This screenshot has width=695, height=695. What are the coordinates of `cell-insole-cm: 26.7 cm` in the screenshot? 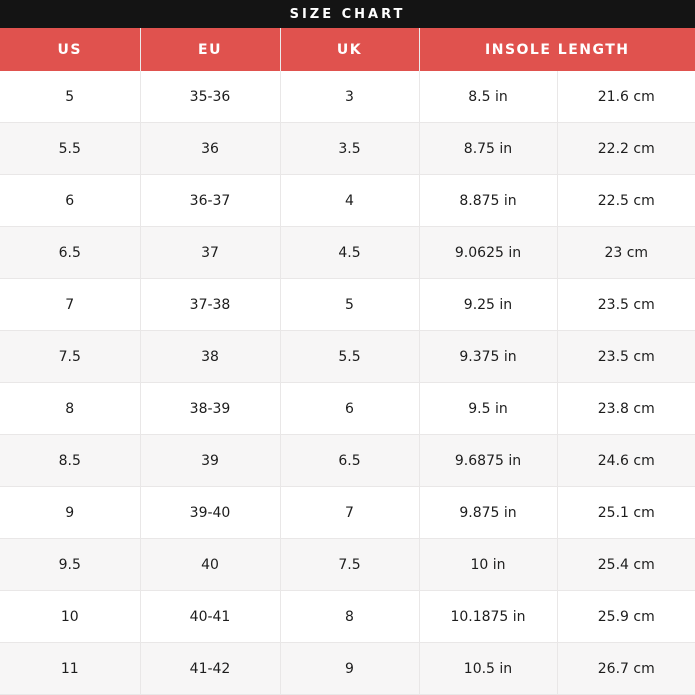 It's located at (626, 668).